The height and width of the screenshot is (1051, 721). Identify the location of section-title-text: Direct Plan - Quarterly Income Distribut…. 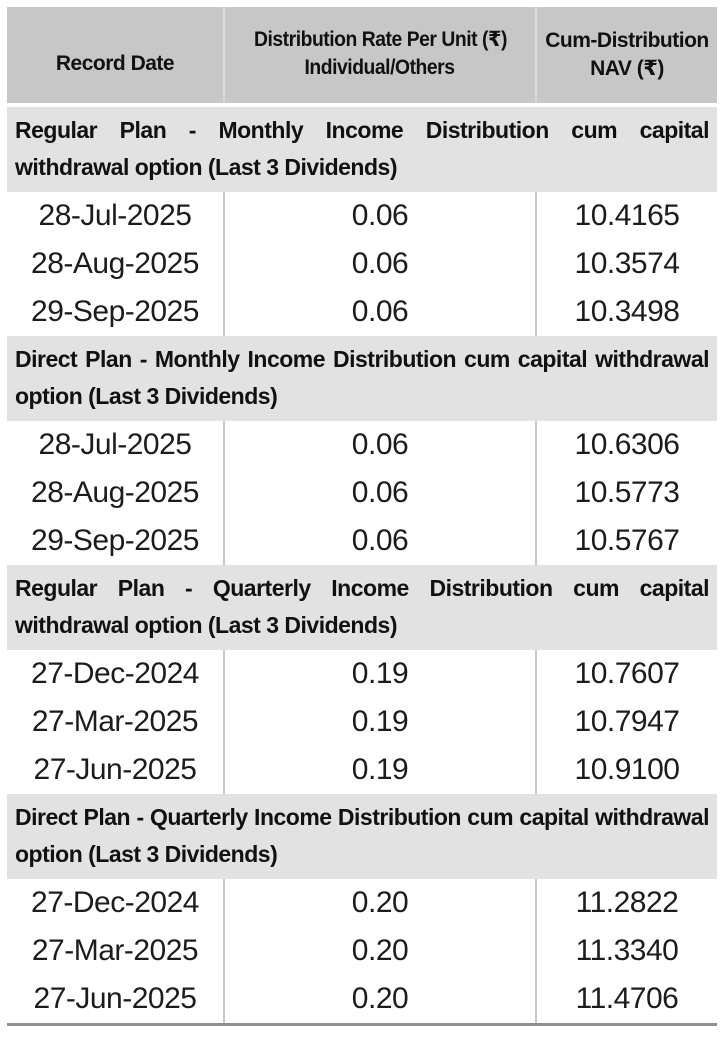
(362, 835).